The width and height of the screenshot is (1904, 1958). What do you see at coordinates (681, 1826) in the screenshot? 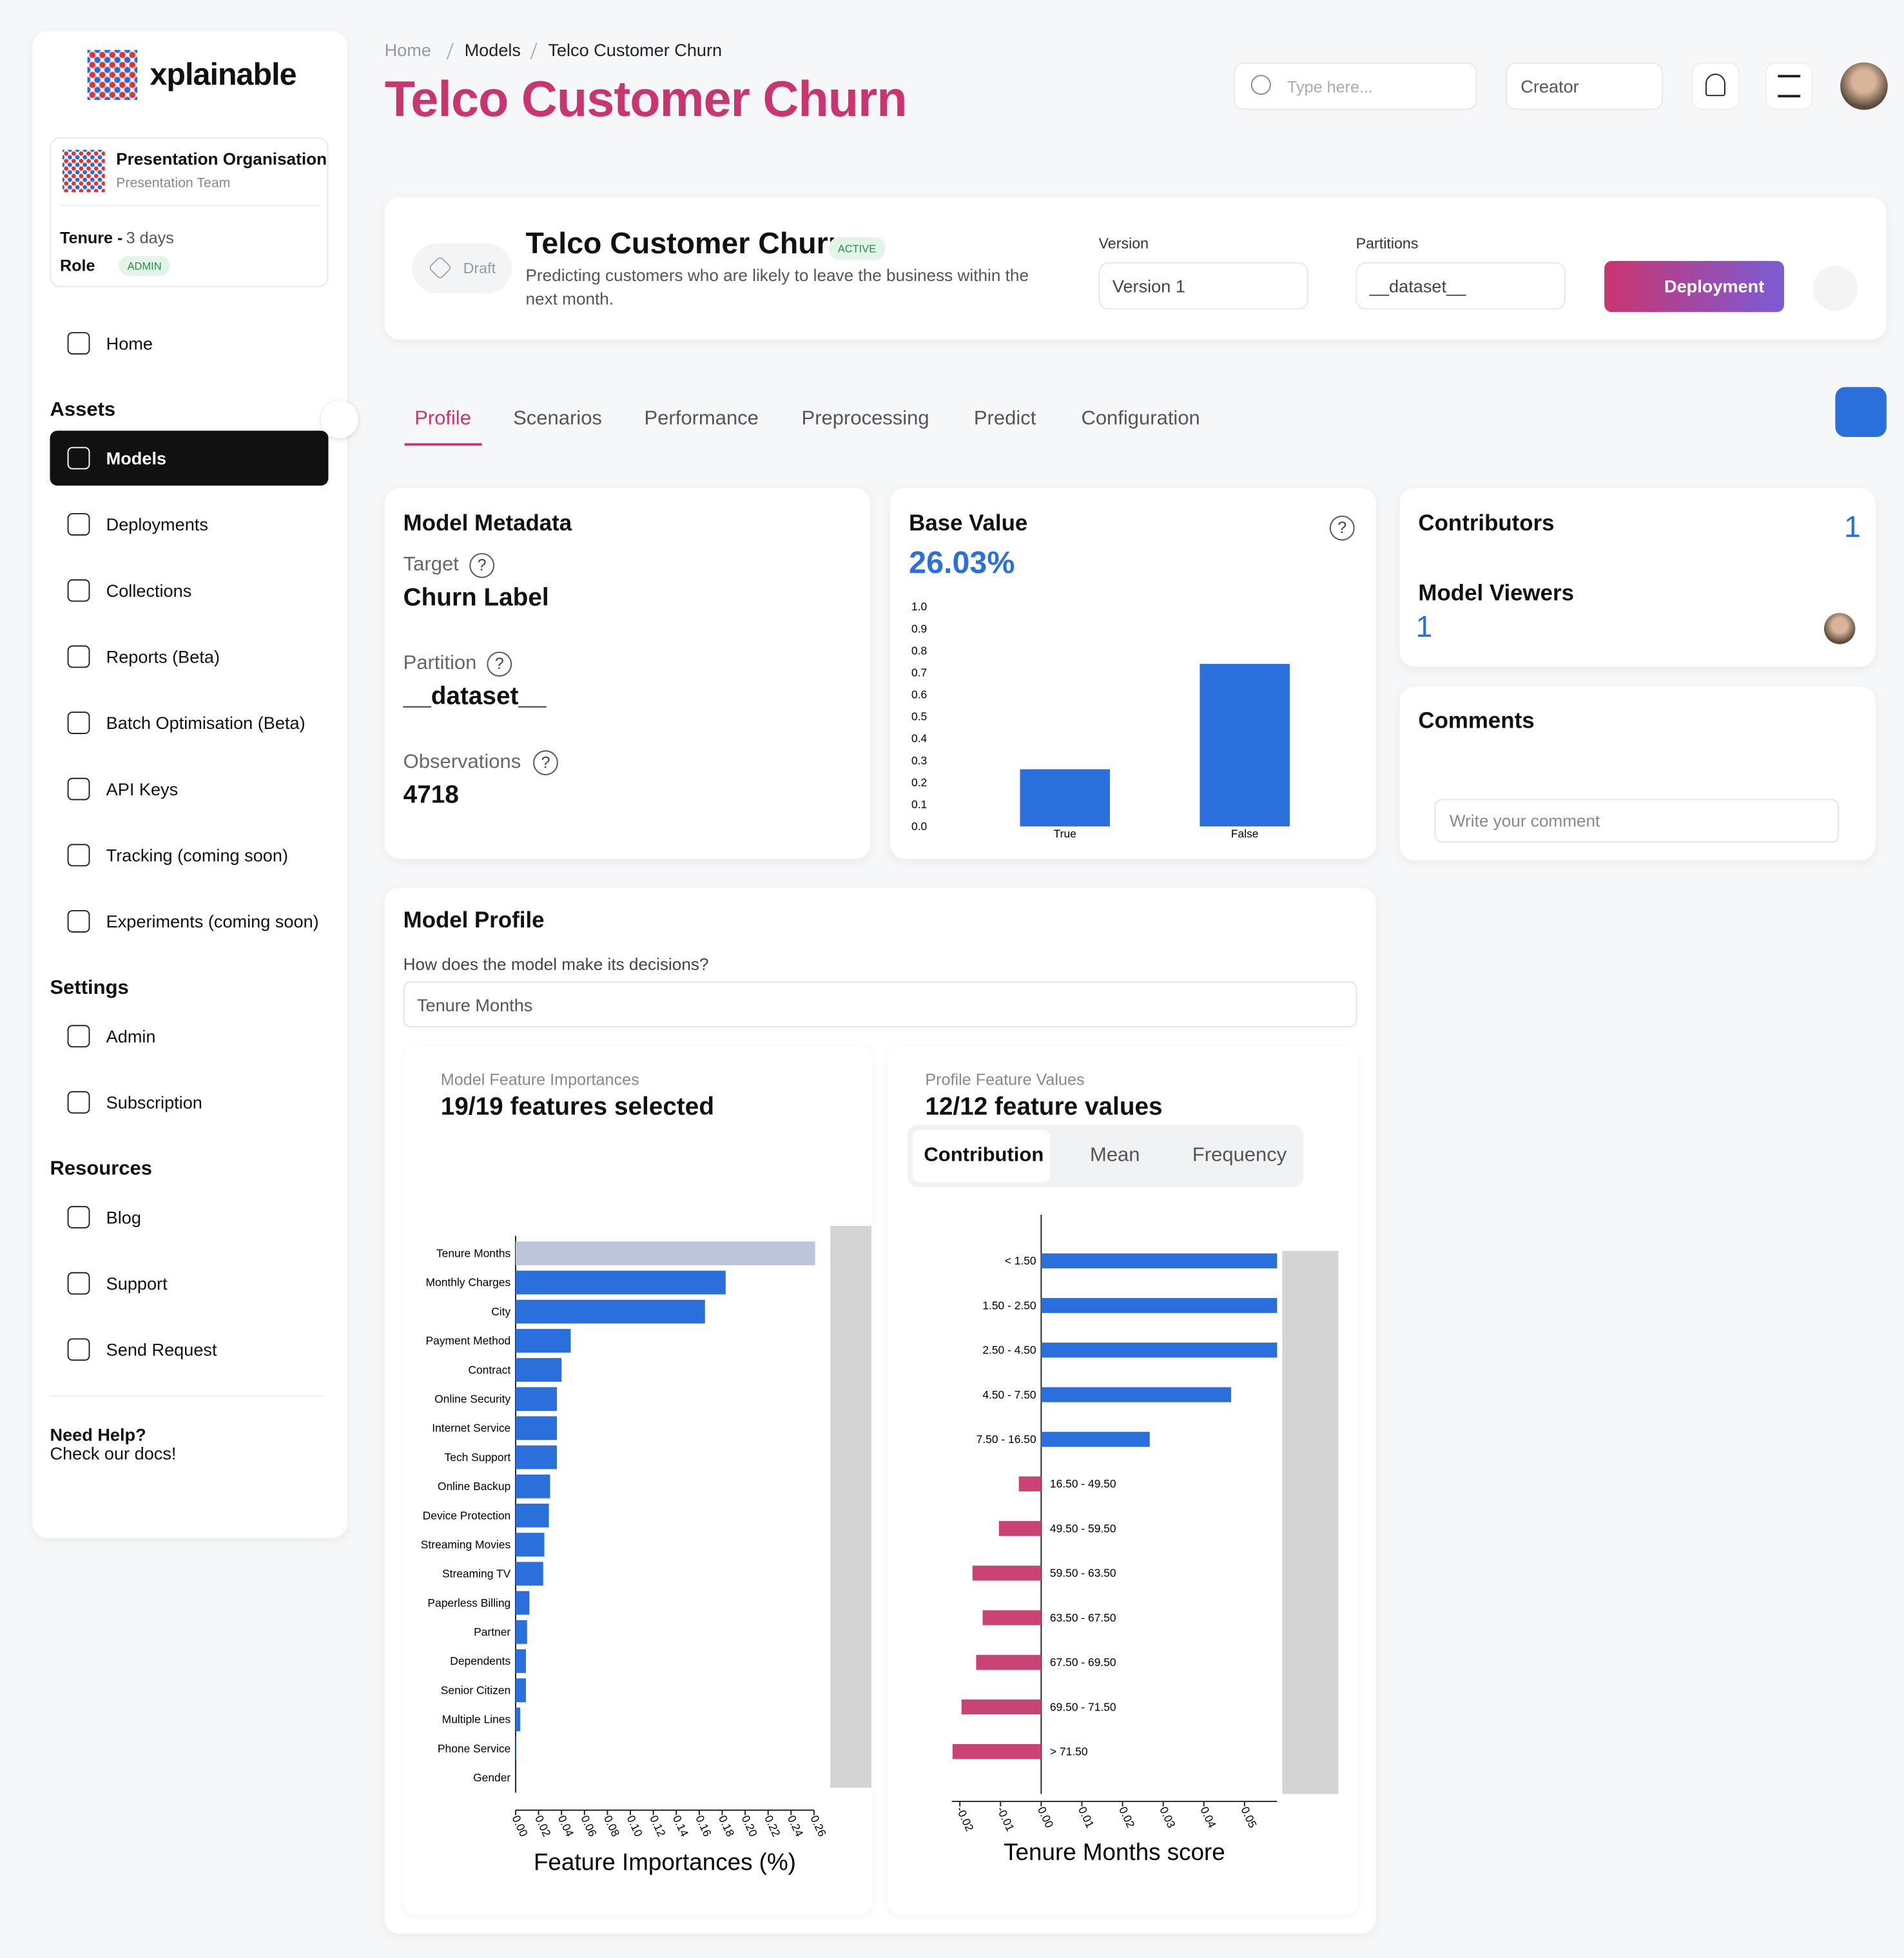
I see `x-tick-label: 0.14` at bounding box center [681, 1826].